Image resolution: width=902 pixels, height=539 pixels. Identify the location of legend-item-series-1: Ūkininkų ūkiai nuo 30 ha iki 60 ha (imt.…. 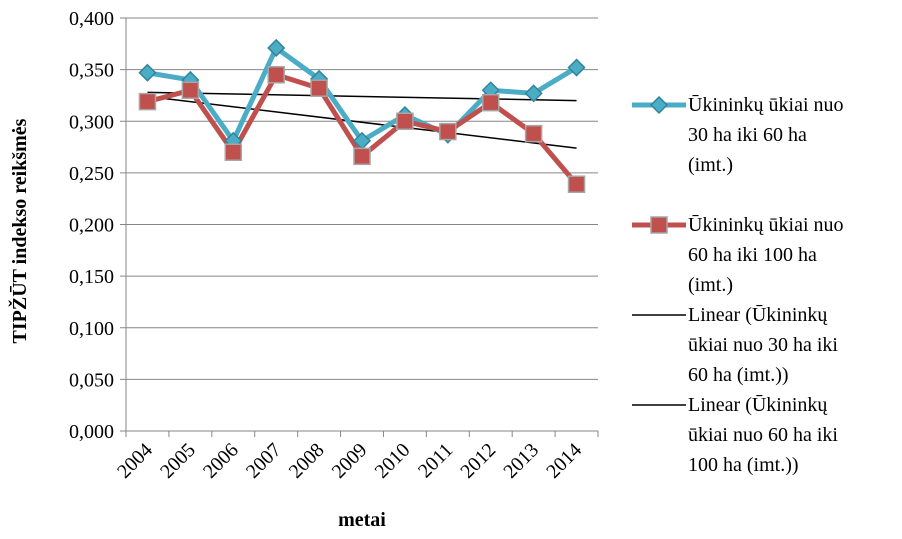
(766, 150).